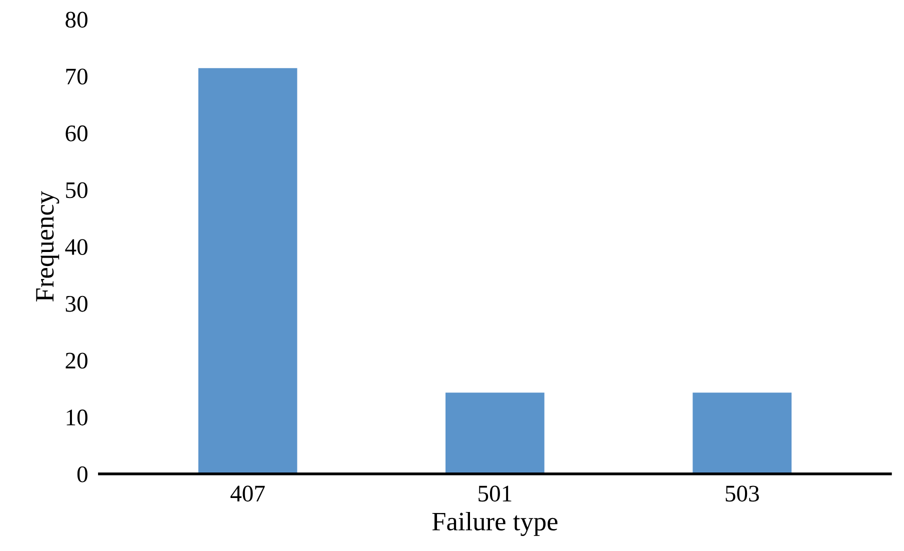 The width and height of the screenshot is (904, 551). What do you see at coordinates (247, 494) in the screenshot?
I see `x-tick-label: 407` at bounding box center [247, 494].